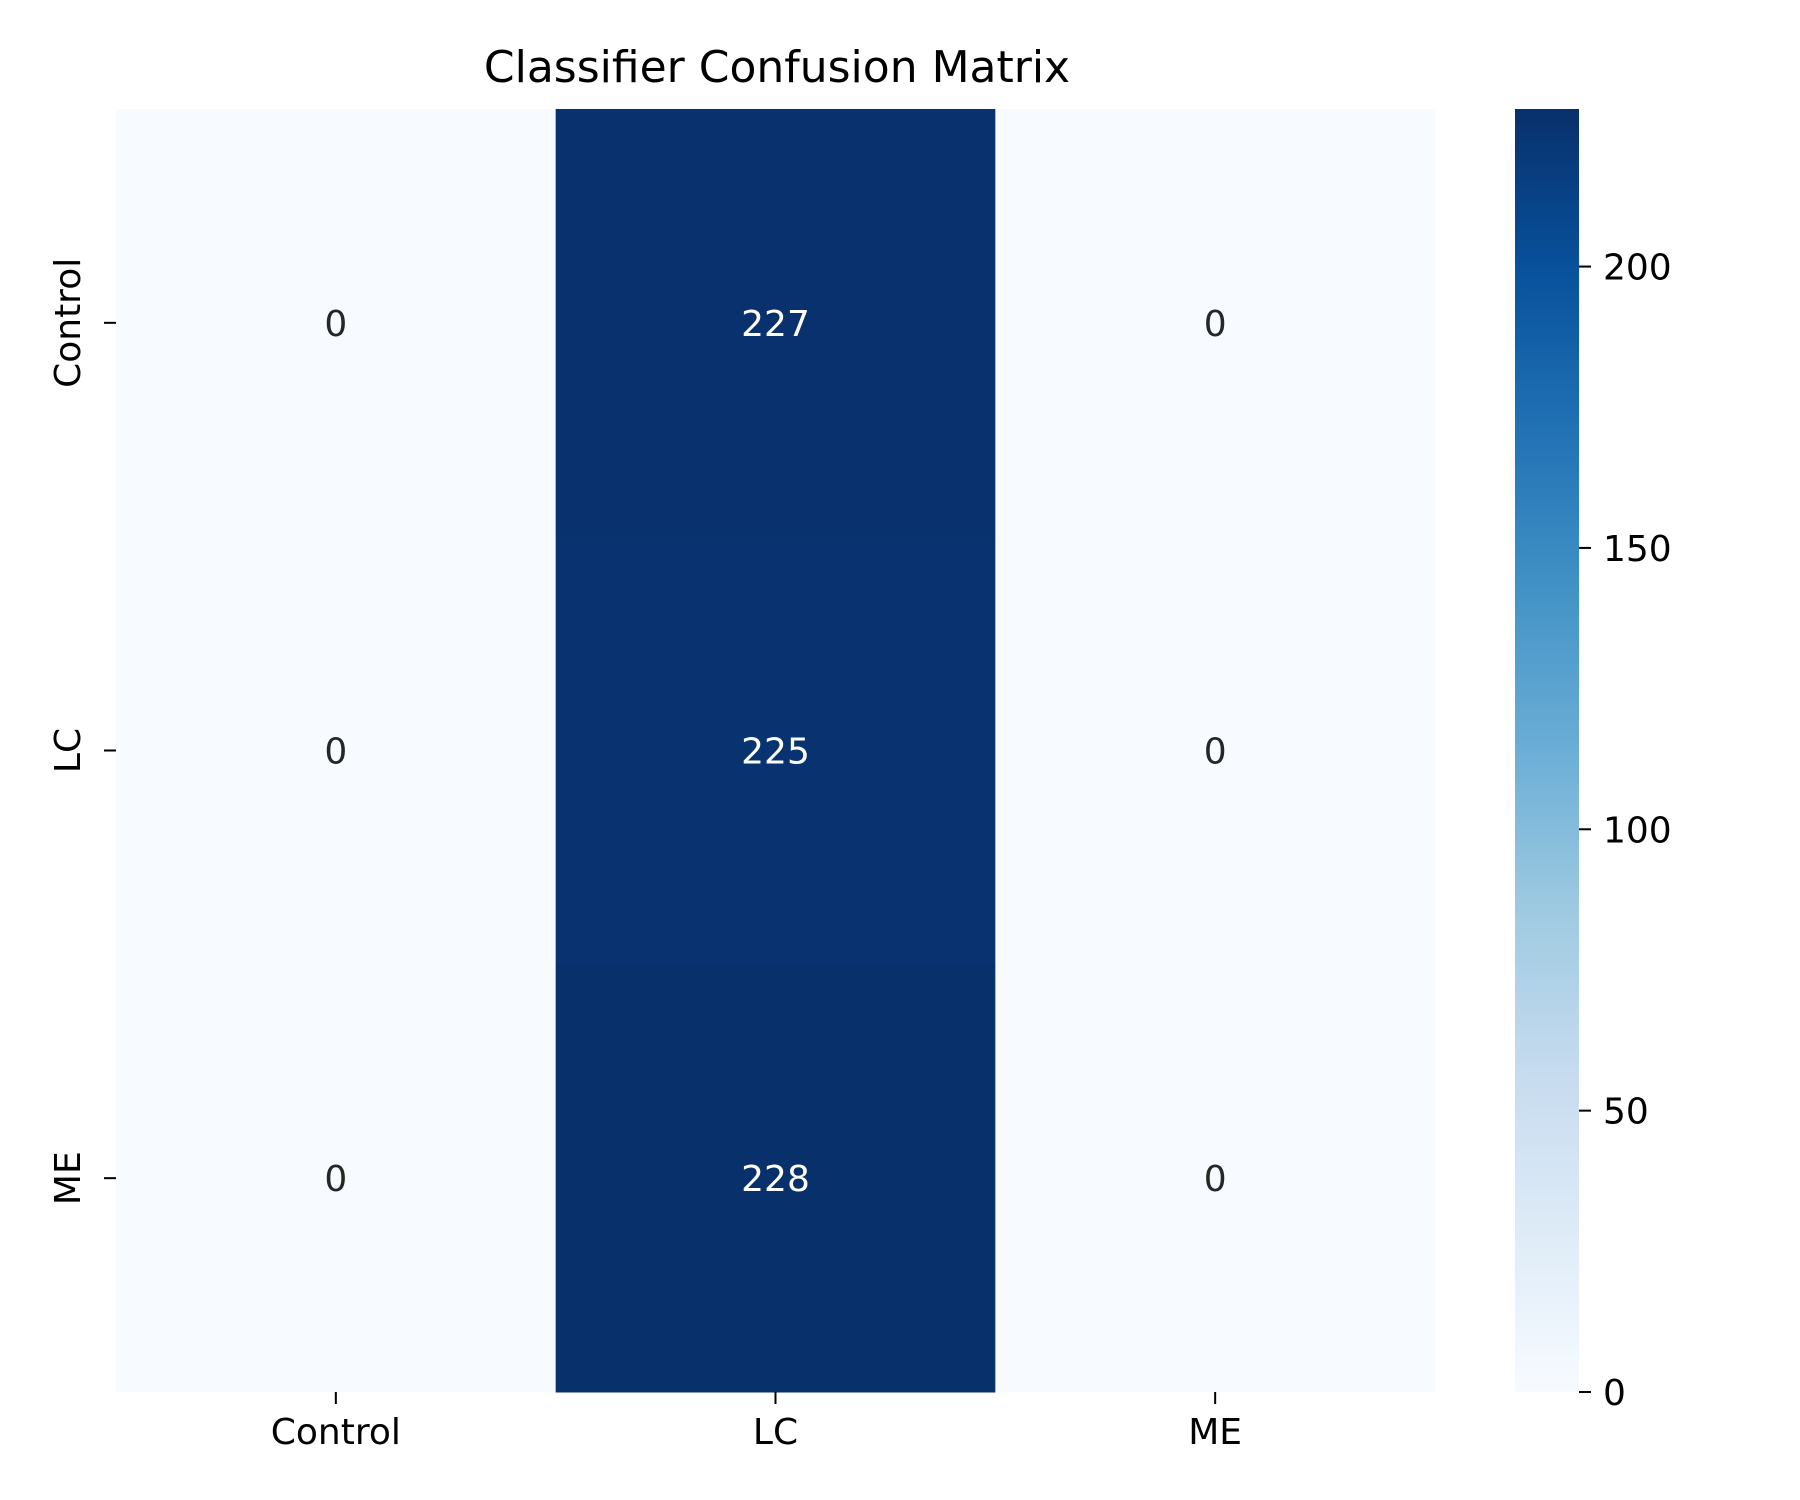 The image size is (1800, 1500). What do you see at coordinates (1626, 1112) in the screenshot?
I see `colorbar-tick-label: 50` at bounding box center [1626, 1112].